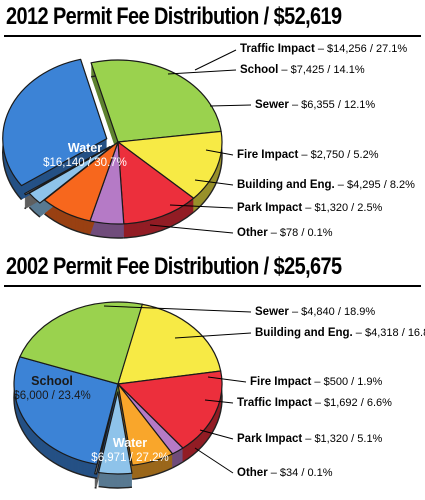 Image resolution: width=425 pixels, height=500 pixels. What do you see at coordinates (316, 382) in the screenshot?
I see `label-fire-impact: Fire Impact – $500 / 1.9%` at bounding box center [316, 382].